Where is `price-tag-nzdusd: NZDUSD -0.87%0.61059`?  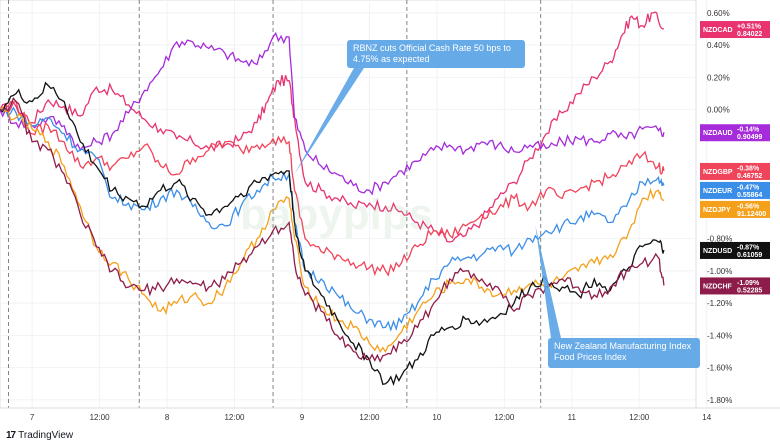 price-tag-nzdusd: NZDUSD -0.87%0.61059 is located at coordinates (735, 250).